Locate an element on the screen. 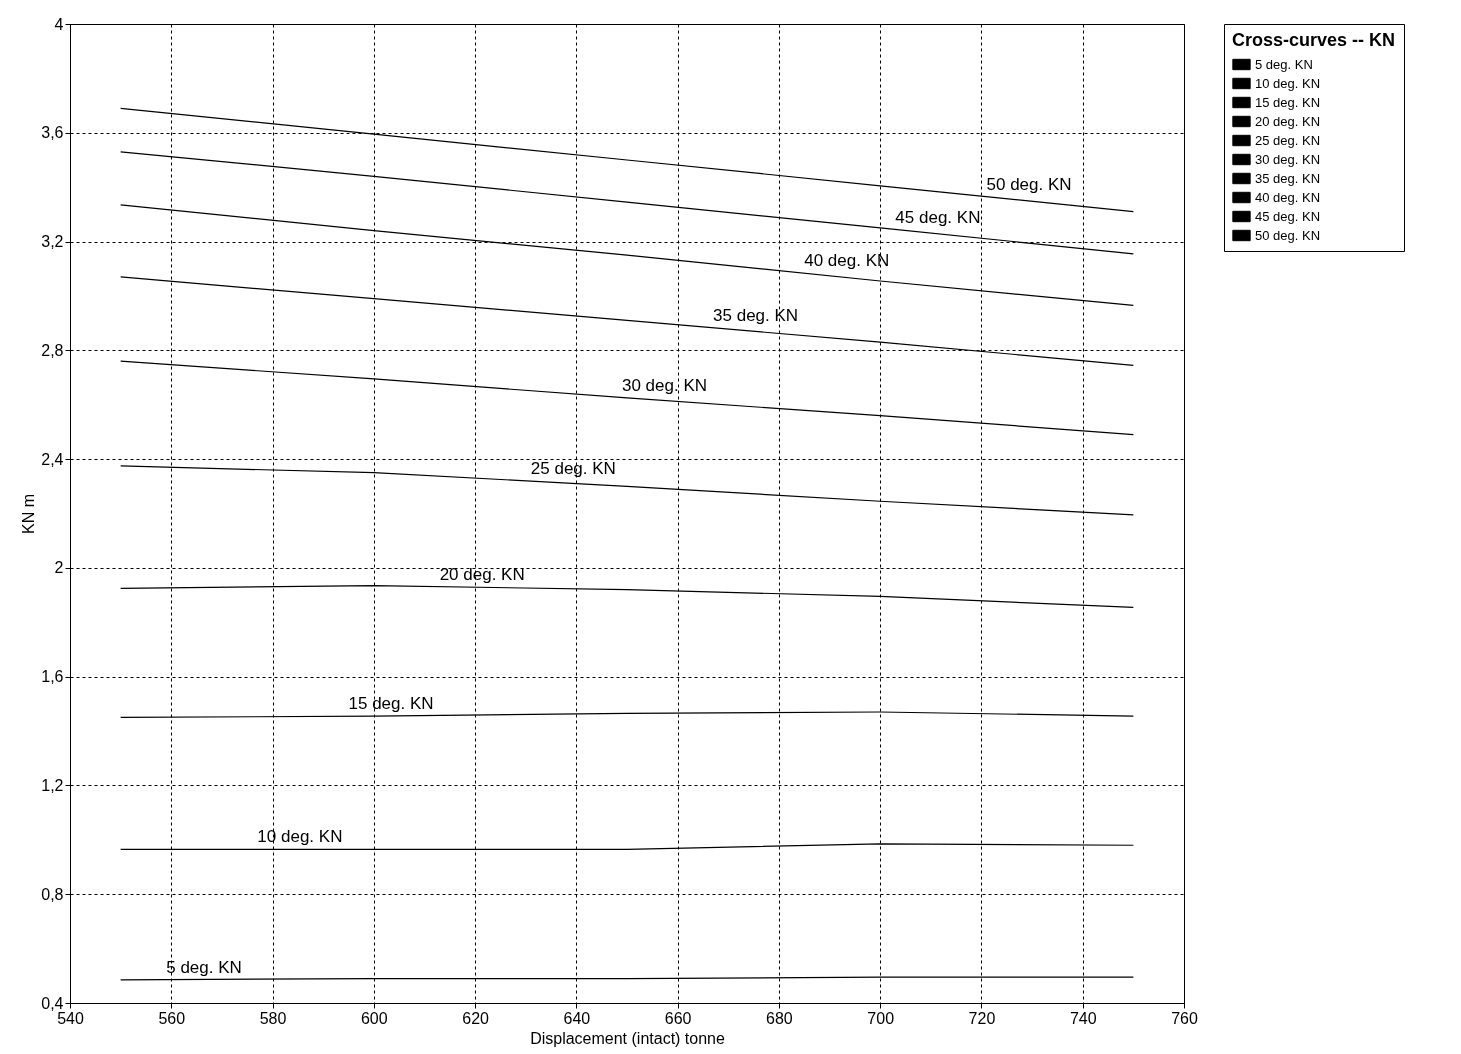 Image resolution: width=1461 pixels, height=1054 pixels. x-tick-label: 760 is located at coordinates (1184, 1018).